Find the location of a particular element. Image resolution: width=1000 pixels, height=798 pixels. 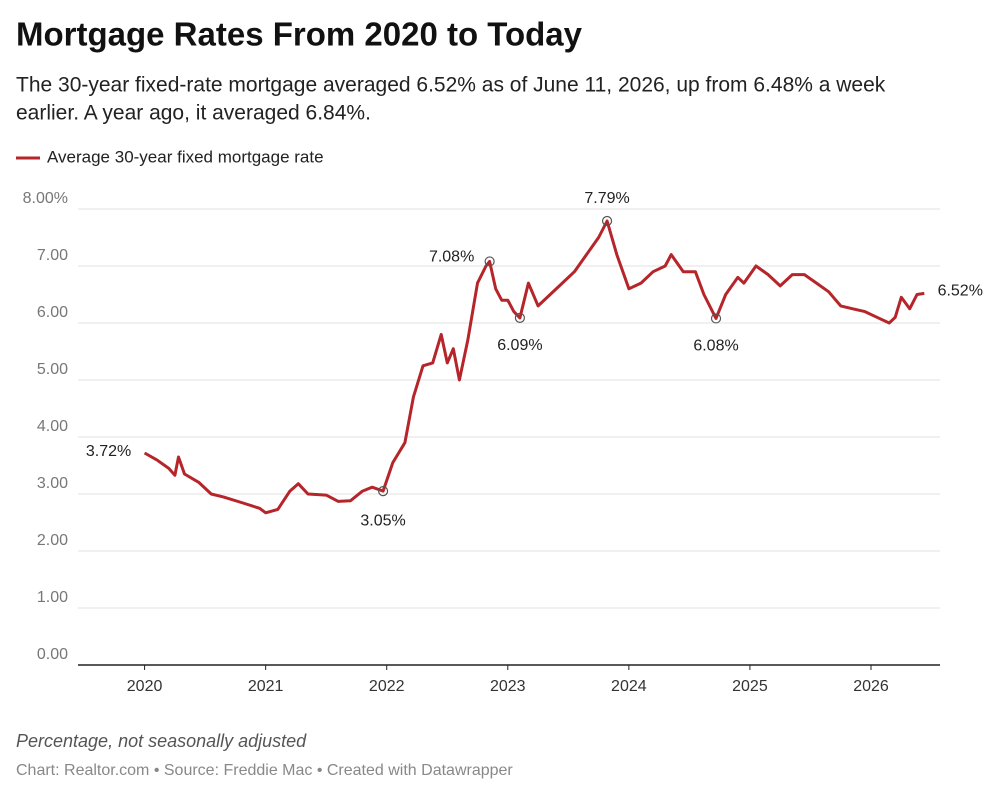

x-tick-label: 2020 is located at coordinates (145, 686).